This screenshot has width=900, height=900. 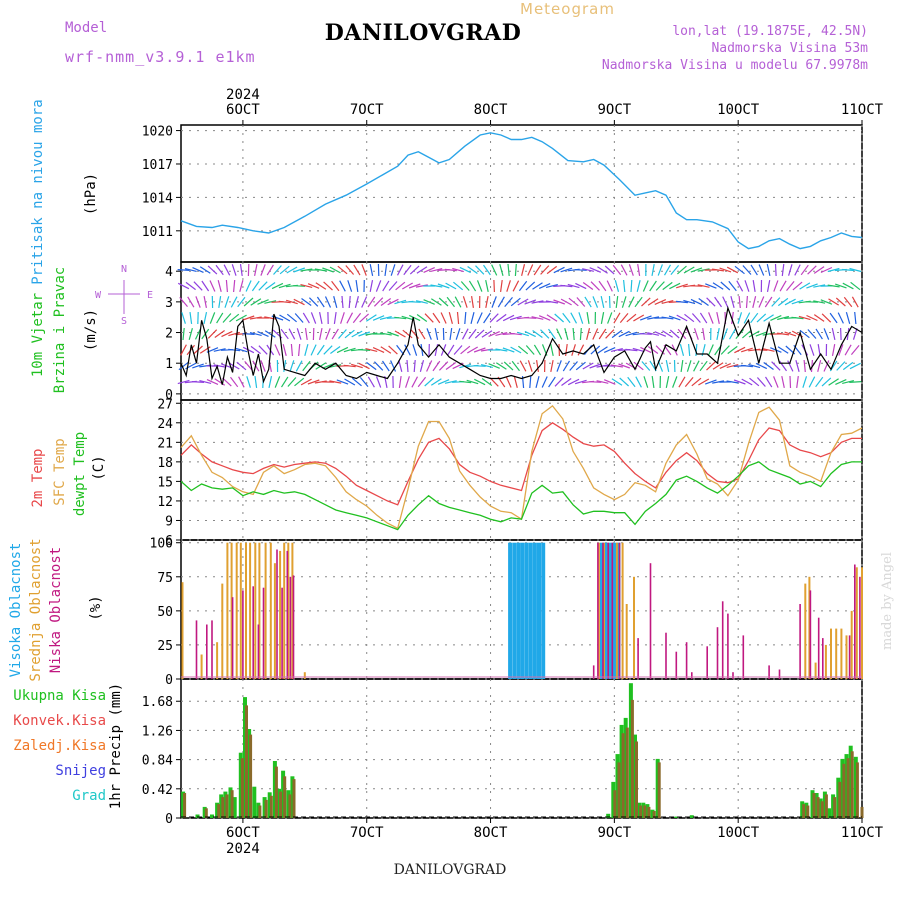 I want to click on temp-dew-line, so click(x=521, y=496).